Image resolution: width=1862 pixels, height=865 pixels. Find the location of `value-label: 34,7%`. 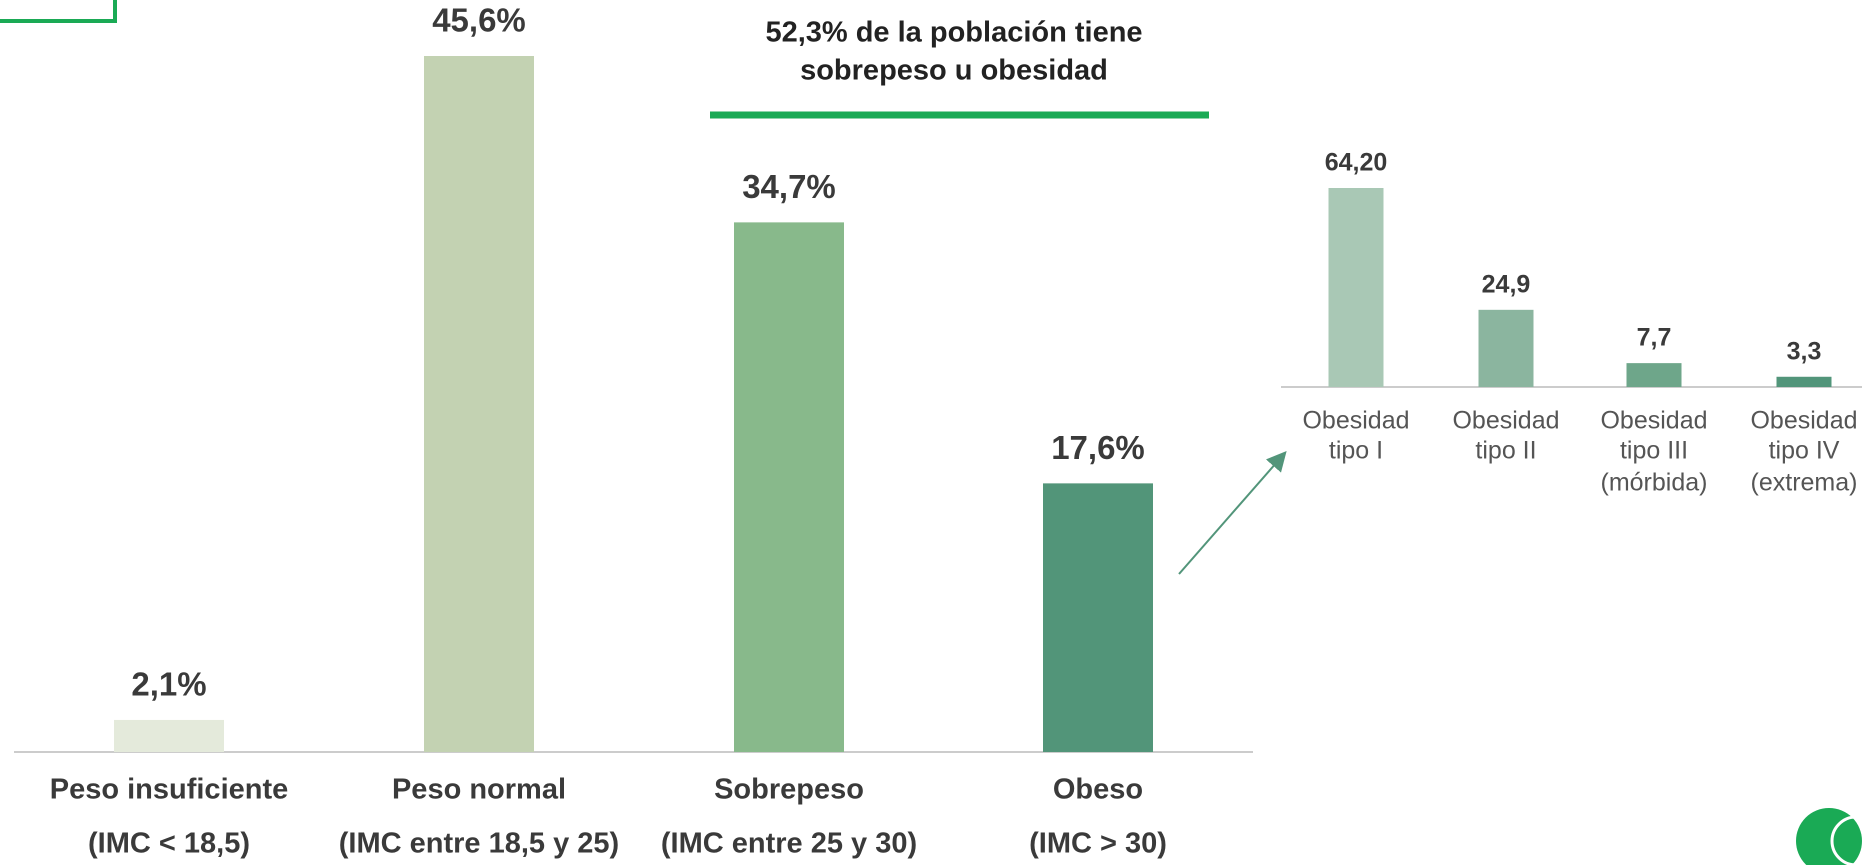

value-label: 34,7% is located at coordinates (789, 186).